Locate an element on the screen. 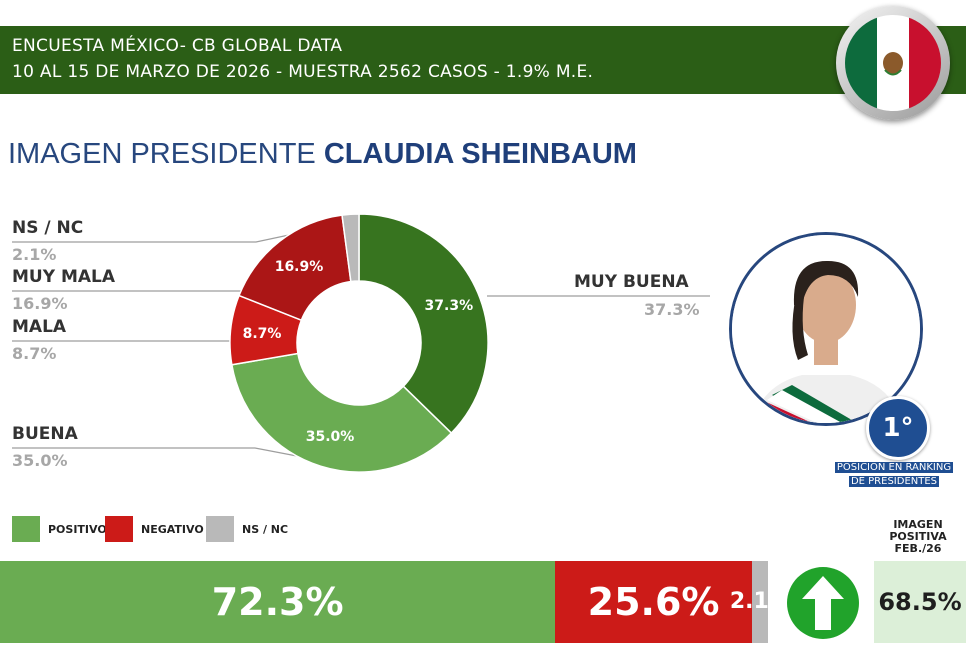 The width and height of the screenshot is (966, 659). label-mala: MALA is located at coordinates (39, 327).